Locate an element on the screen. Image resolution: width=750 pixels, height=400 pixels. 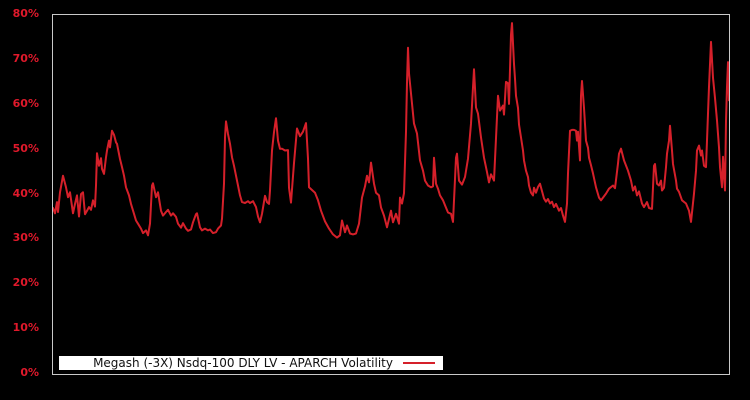
y-axis-tick-label: 0% is located at coordinates (29, 372).